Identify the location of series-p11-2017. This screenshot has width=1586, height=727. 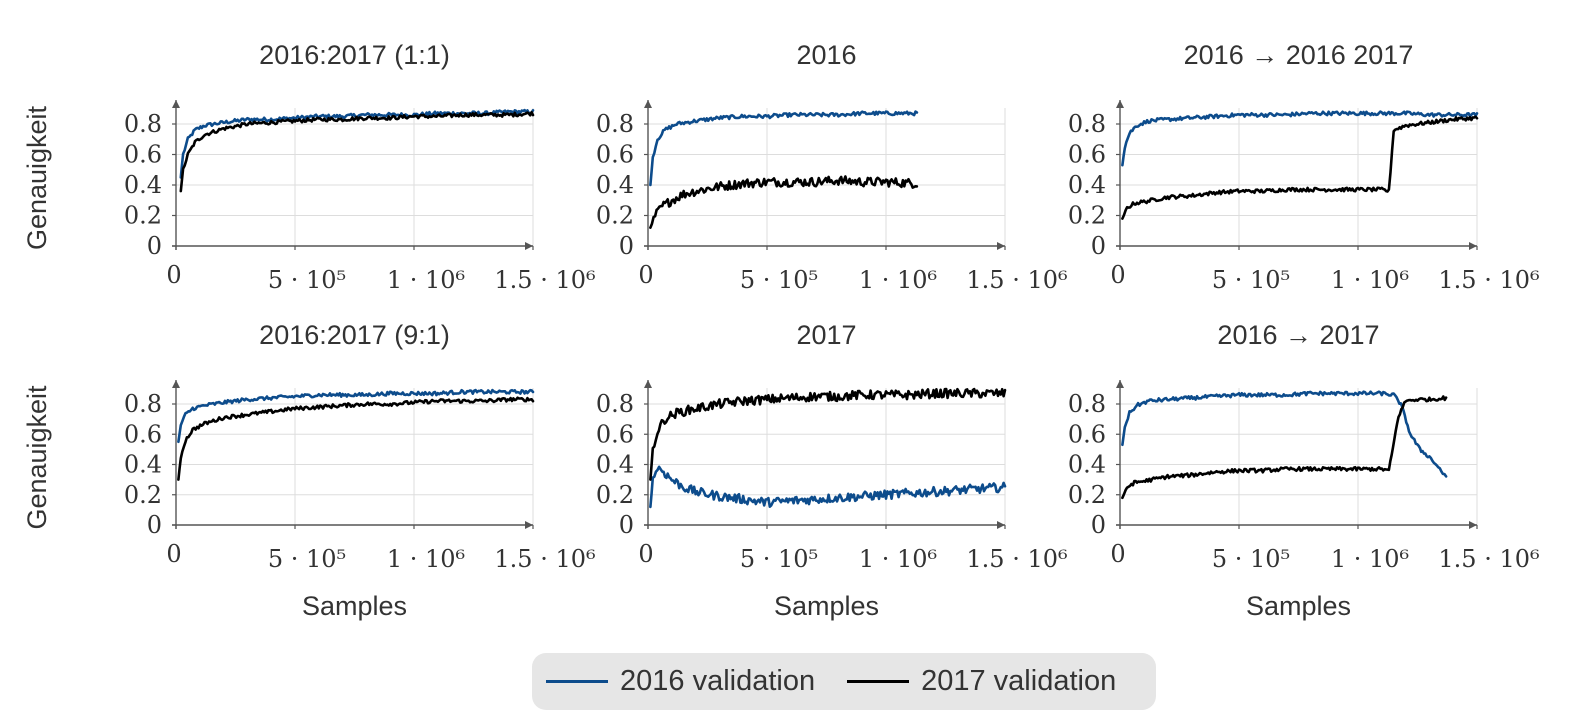
(357, 151).